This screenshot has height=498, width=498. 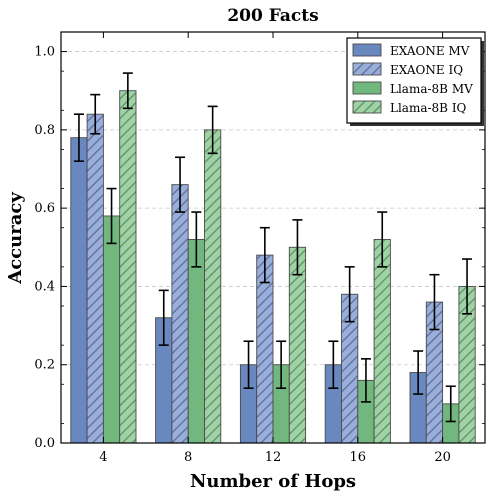 I want to click on x-tick-label-0: 4, so click(x=103, y=457).